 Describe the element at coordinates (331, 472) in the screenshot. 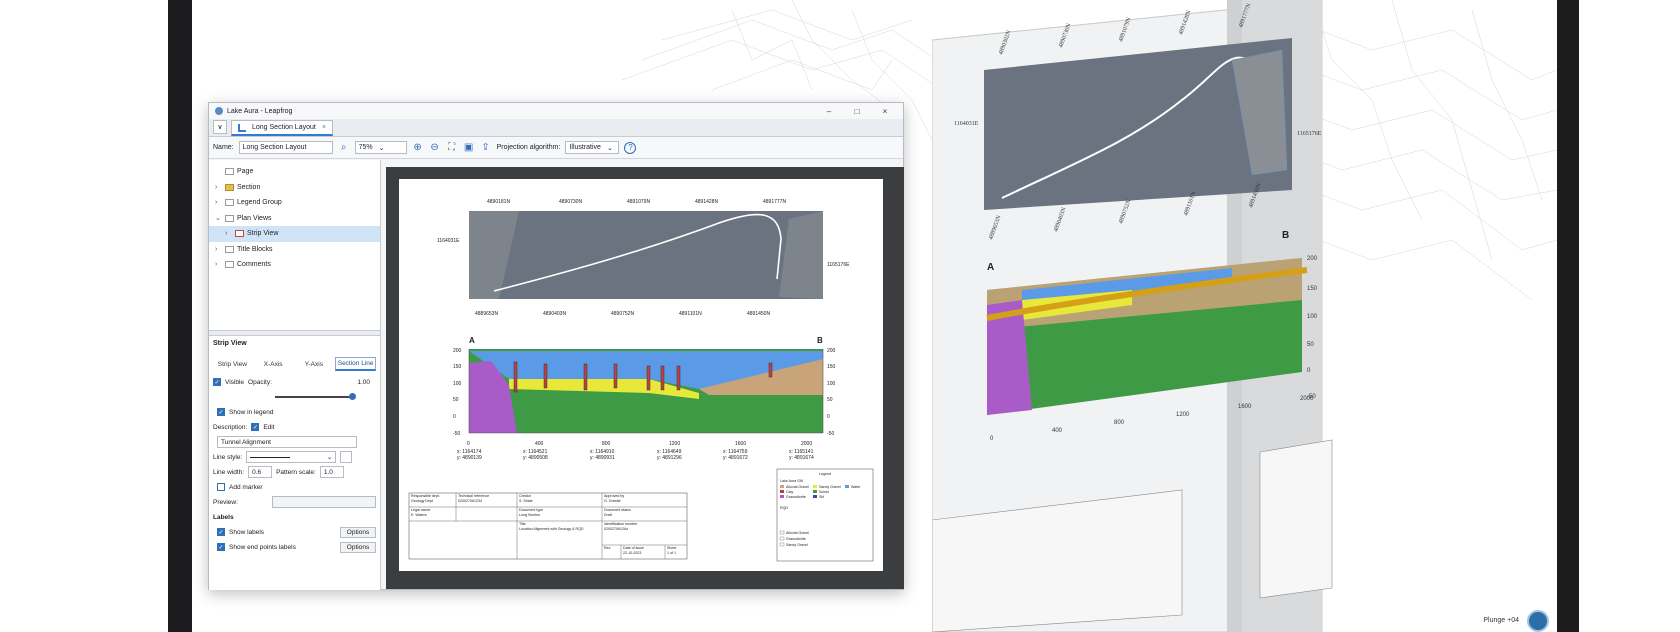

I see `pattern-scale-input: 1.0` at that location.